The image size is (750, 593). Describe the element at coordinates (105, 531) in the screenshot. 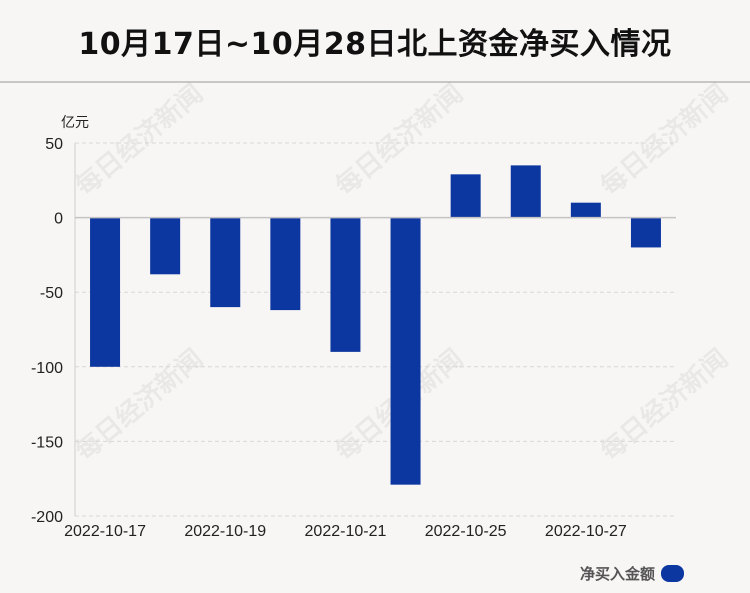

I see `x-tick-label: 2022-10-17` at that location.